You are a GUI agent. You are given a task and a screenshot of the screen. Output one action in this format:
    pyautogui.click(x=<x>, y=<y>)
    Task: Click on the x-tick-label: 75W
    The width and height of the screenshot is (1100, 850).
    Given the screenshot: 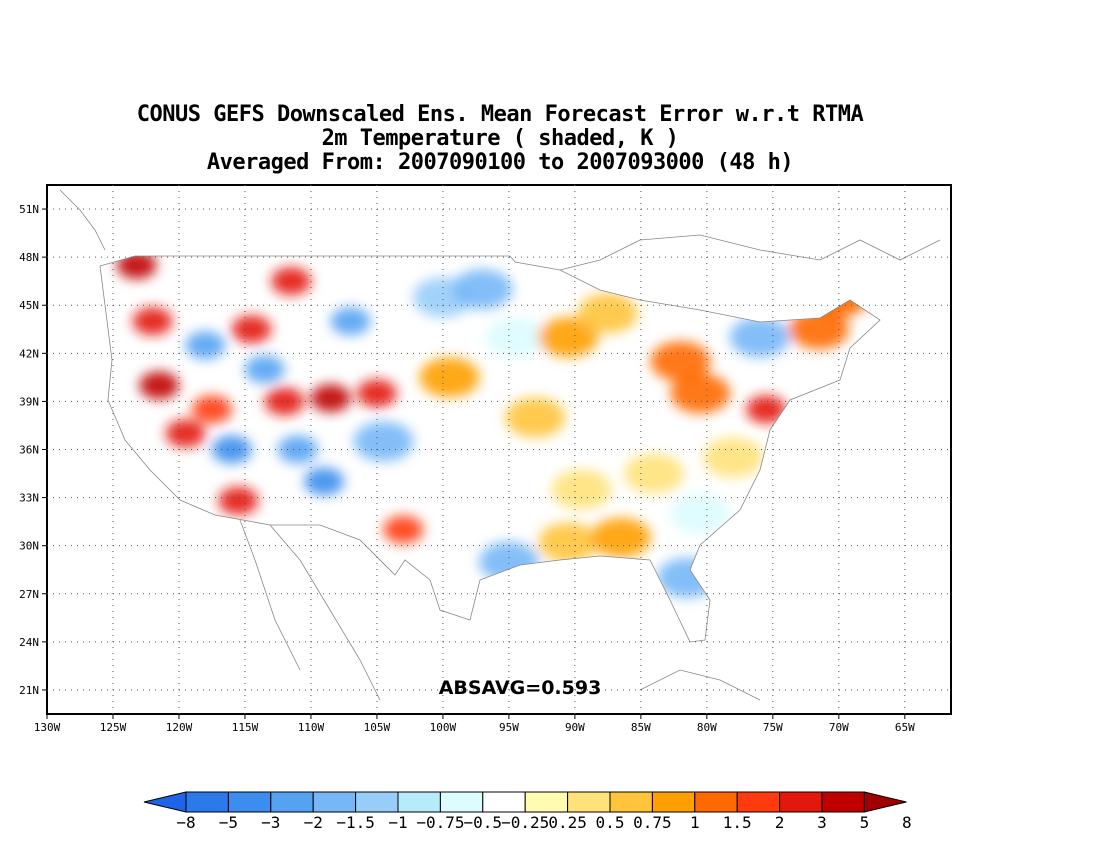 What is the action you would take?
    pyautogui.click(x=773, y=727)
    